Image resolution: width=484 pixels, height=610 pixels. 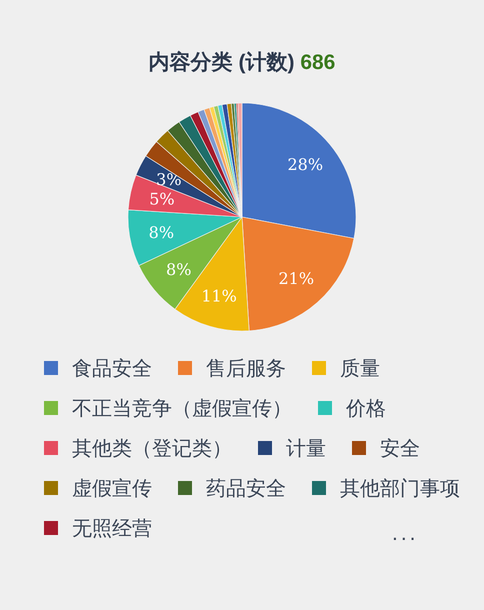 I want to click on legend-label: 不正当竞争（虚假宣传）, so click(x=182, y=409).